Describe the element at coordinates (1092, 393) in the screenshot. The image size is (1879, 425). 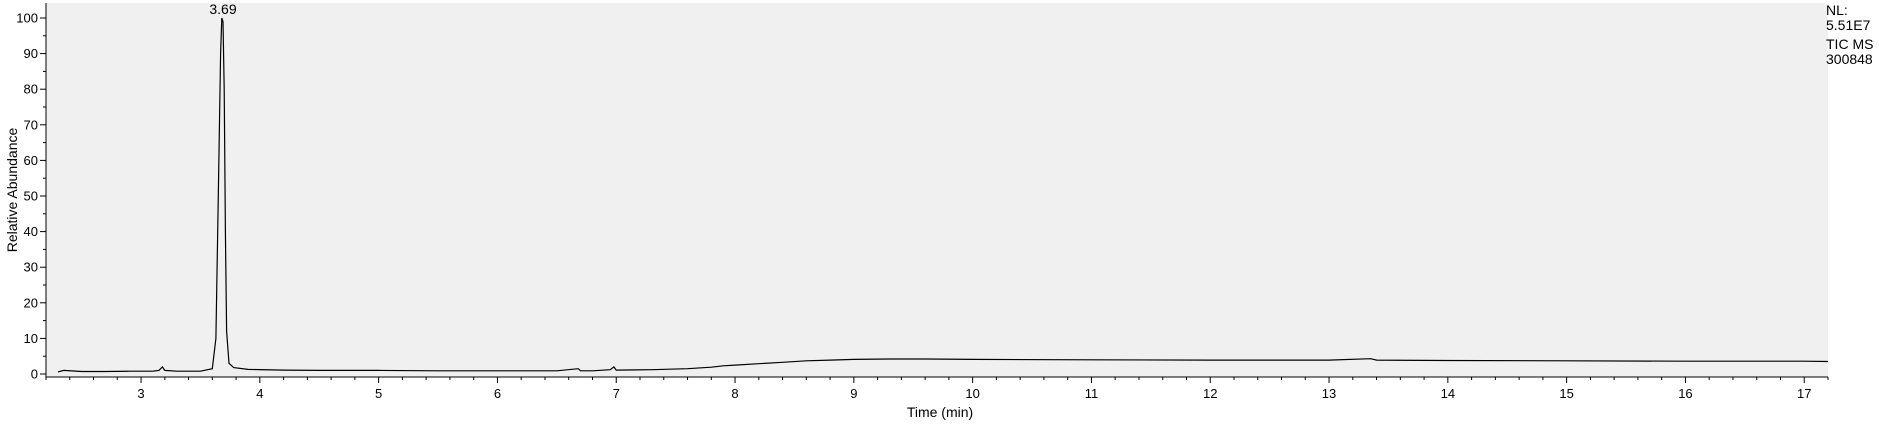
I see `x-tick-label: 11` at that location.